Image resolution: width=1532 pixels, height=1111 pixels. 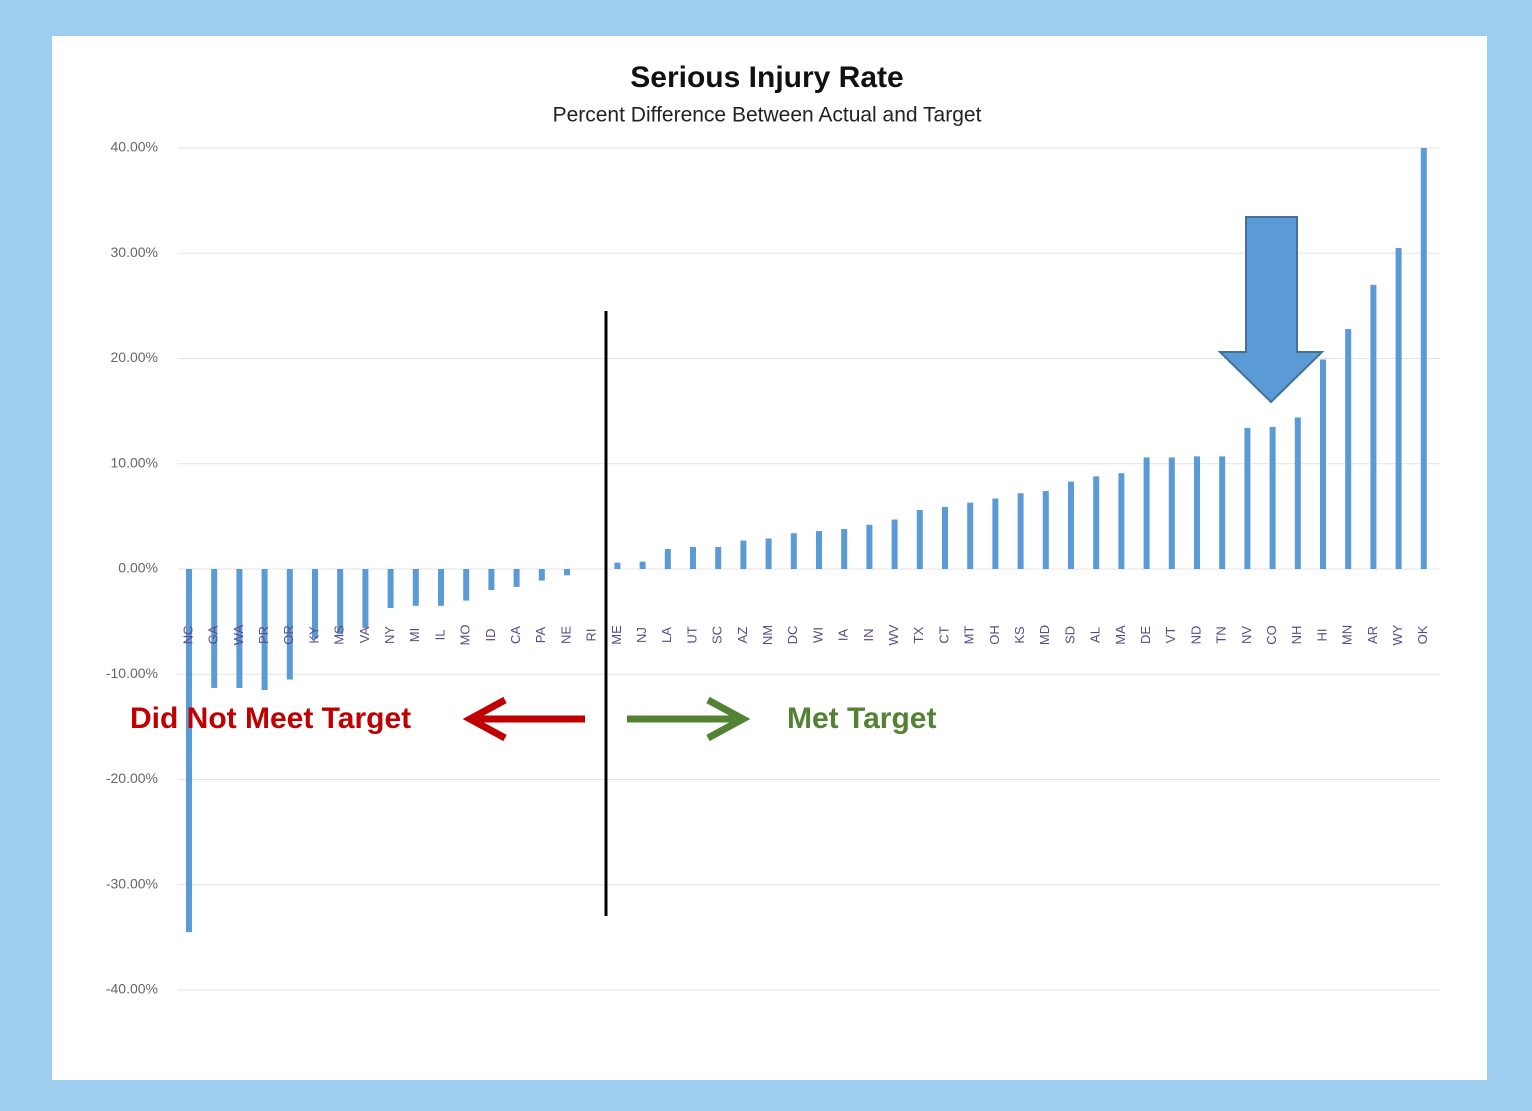 What do you see at coordinates (1195, 635) in the screenshot?
I see `x-tick-label: ND` at bounding box center [1195, 635].